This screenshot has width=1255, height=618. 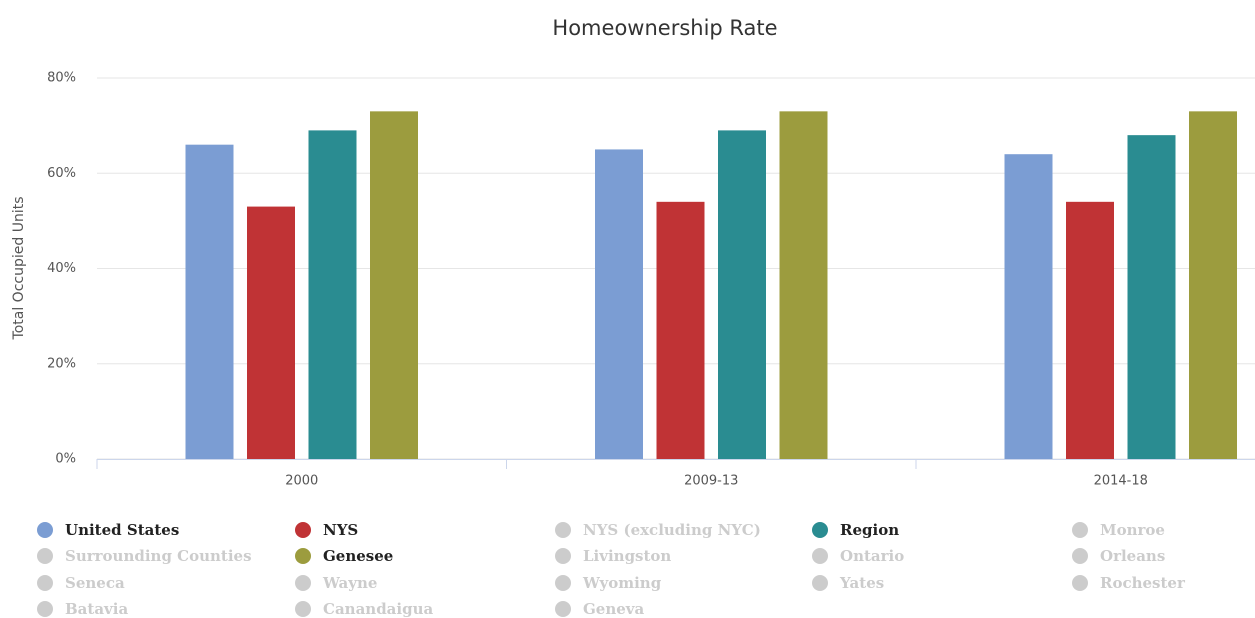 What do you see at coordinates (301, 481) in the screenshot?
I see `x-tick-label: 2000` at bounding box center [301, 481].